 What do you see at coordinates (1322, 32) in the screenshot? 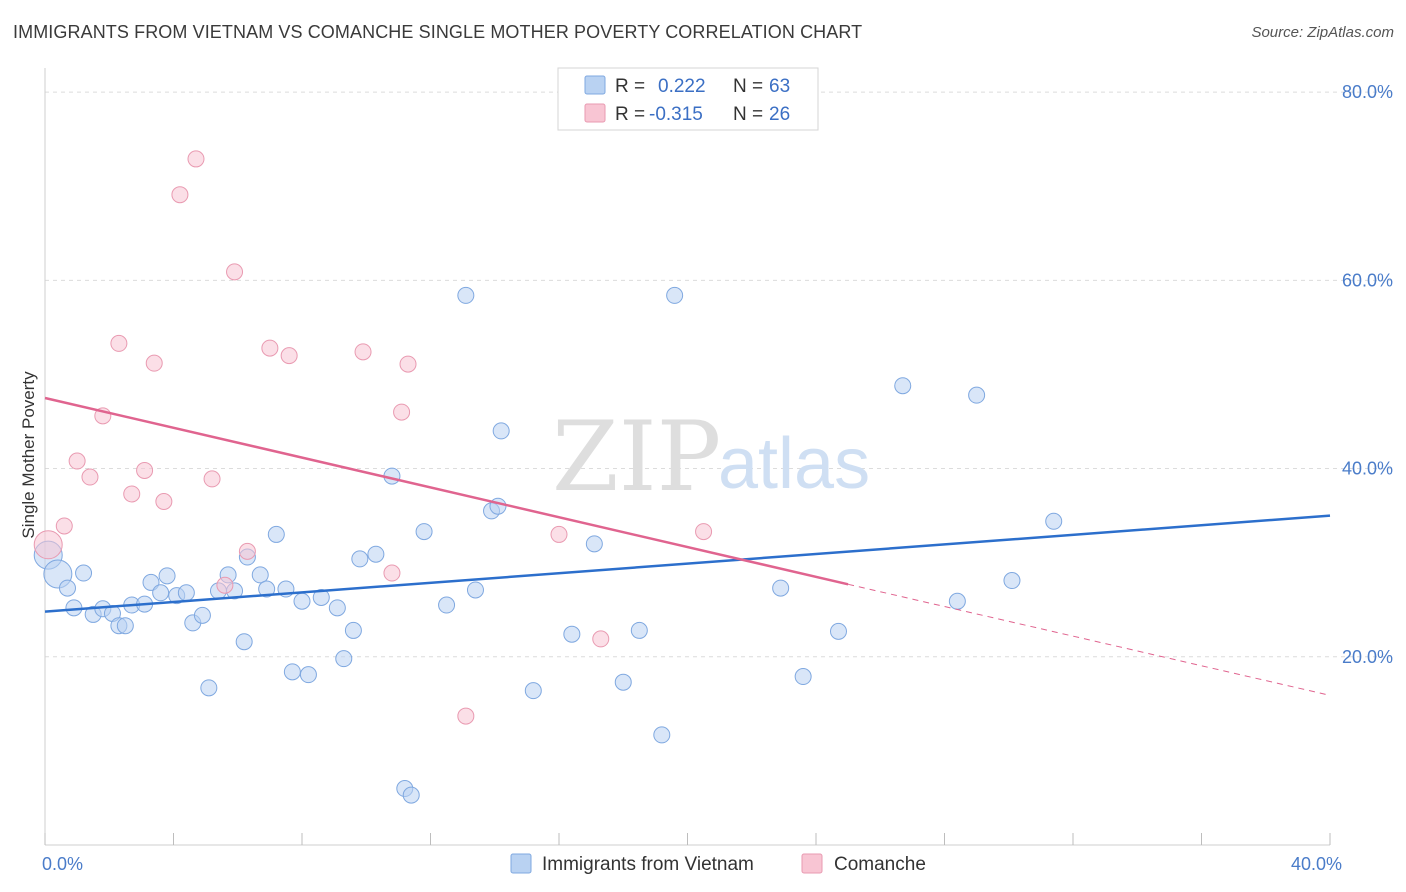
I see `chart-source: Source: ZipAtlas.com` at bounding box center [1322, 32].